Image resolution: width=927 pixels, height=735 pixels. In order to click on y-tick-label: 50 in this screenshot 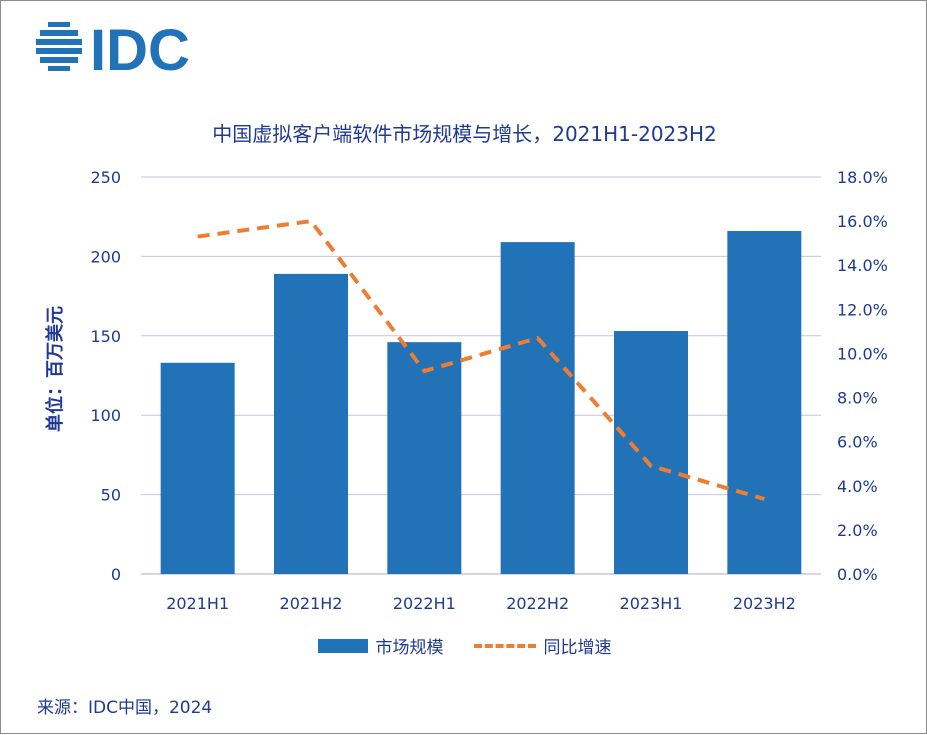, I will do `click(111, 495)`.